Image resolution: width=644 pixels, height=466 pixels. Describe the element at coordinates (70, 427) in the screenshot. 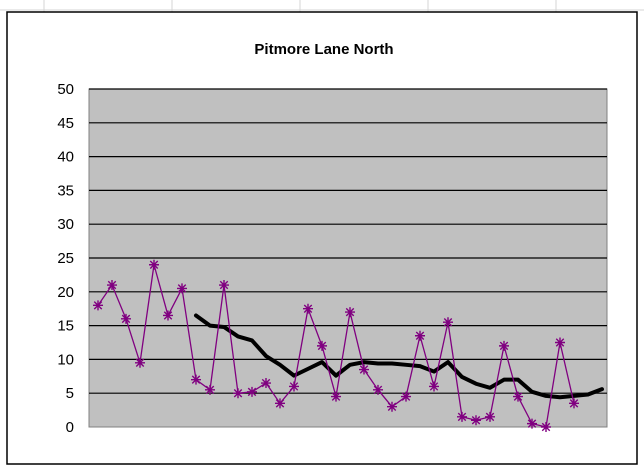

I see `y-tick-label: 0` at that location.